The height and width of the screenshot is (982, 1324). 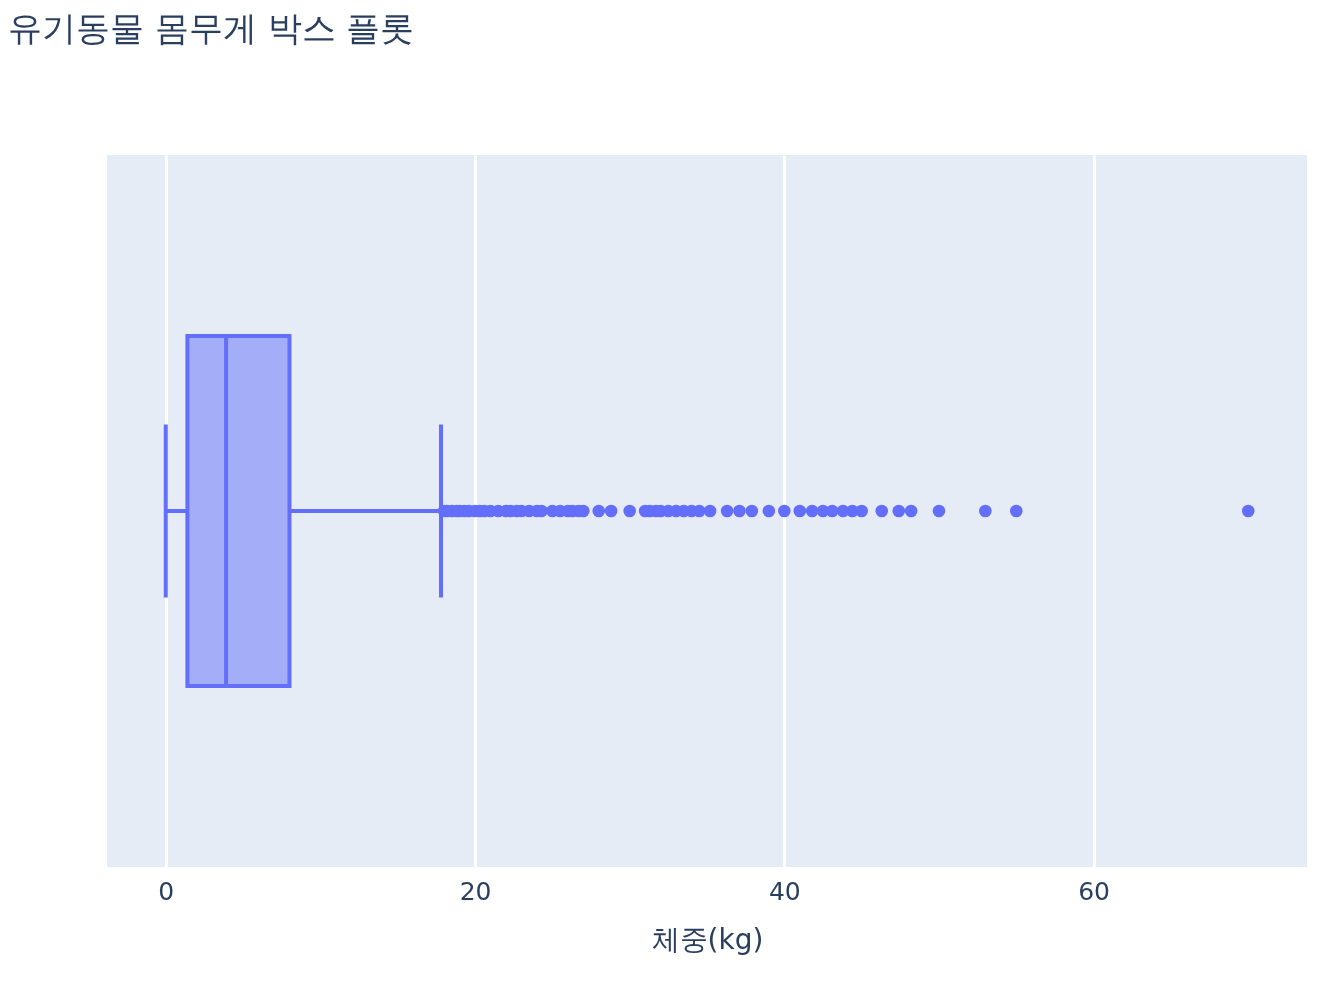 What do you see at coordinates (707, 939) in the screenshot?
I see `x-axis-title: 체중(kg)` at bounding box center [707, 939].